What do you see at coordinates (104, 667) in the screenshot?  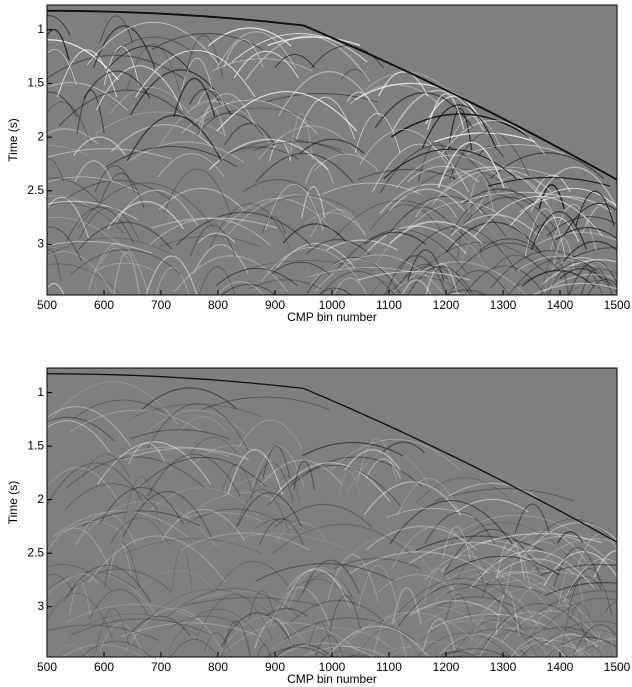 I see `x-tick-label: 600` at bounding box center [104, 667].